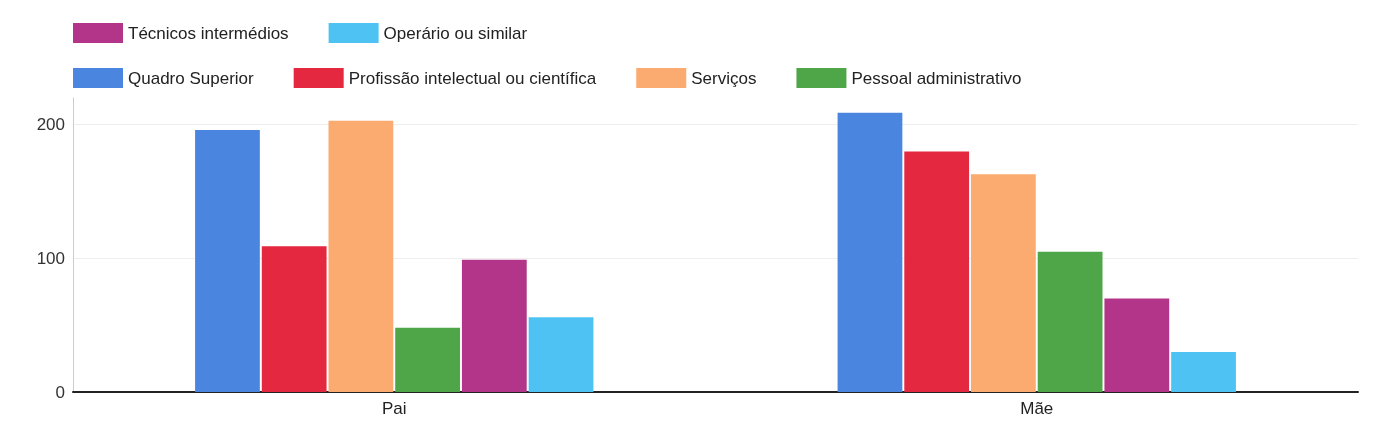 This screenshot has width=1386, height=445. What do you see at coordinates (208, 33) in the screenshot?
I see `legend-label: Técnicos intermédios` at bounding box center [208, 33].